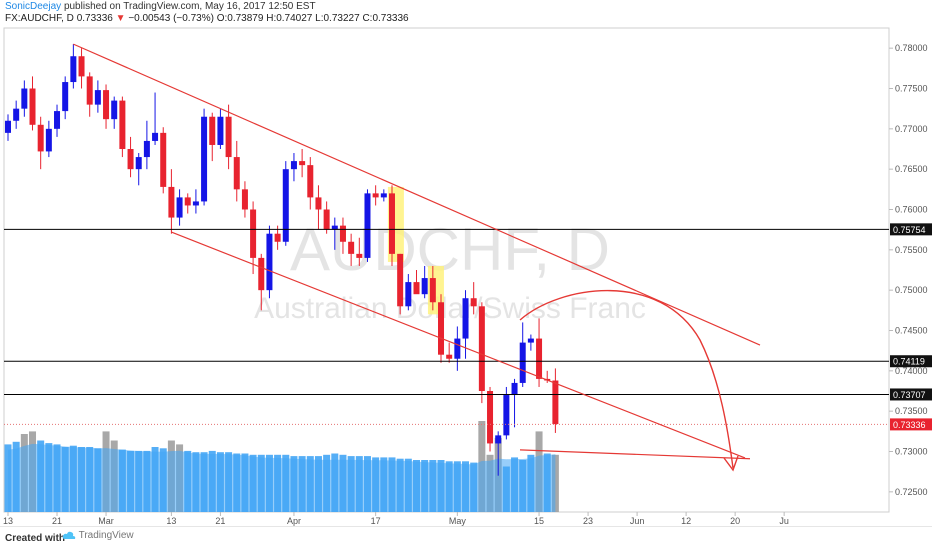  I want to click on last-price-bg, so click(911, 424).